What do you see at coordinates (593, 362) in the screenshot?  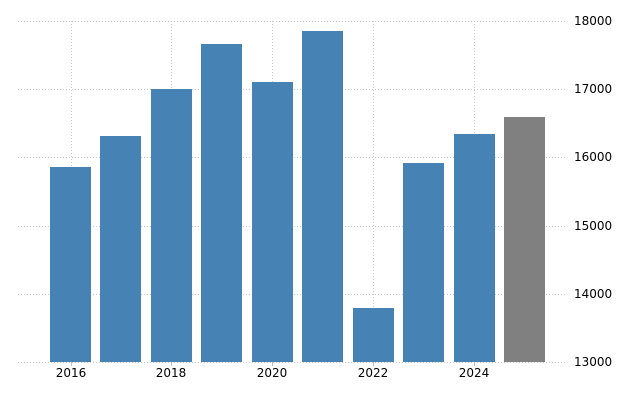 I see `y-axis-tick-label: 13000` at bounding box center [593, 362].